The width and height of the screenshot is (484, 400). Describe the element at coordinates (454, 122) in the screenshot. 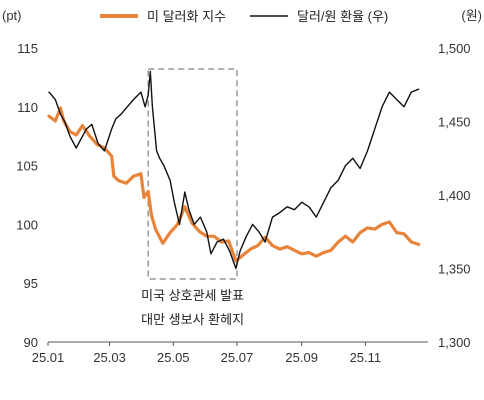

I see `right-y-tick-label: 1,450` at that location.